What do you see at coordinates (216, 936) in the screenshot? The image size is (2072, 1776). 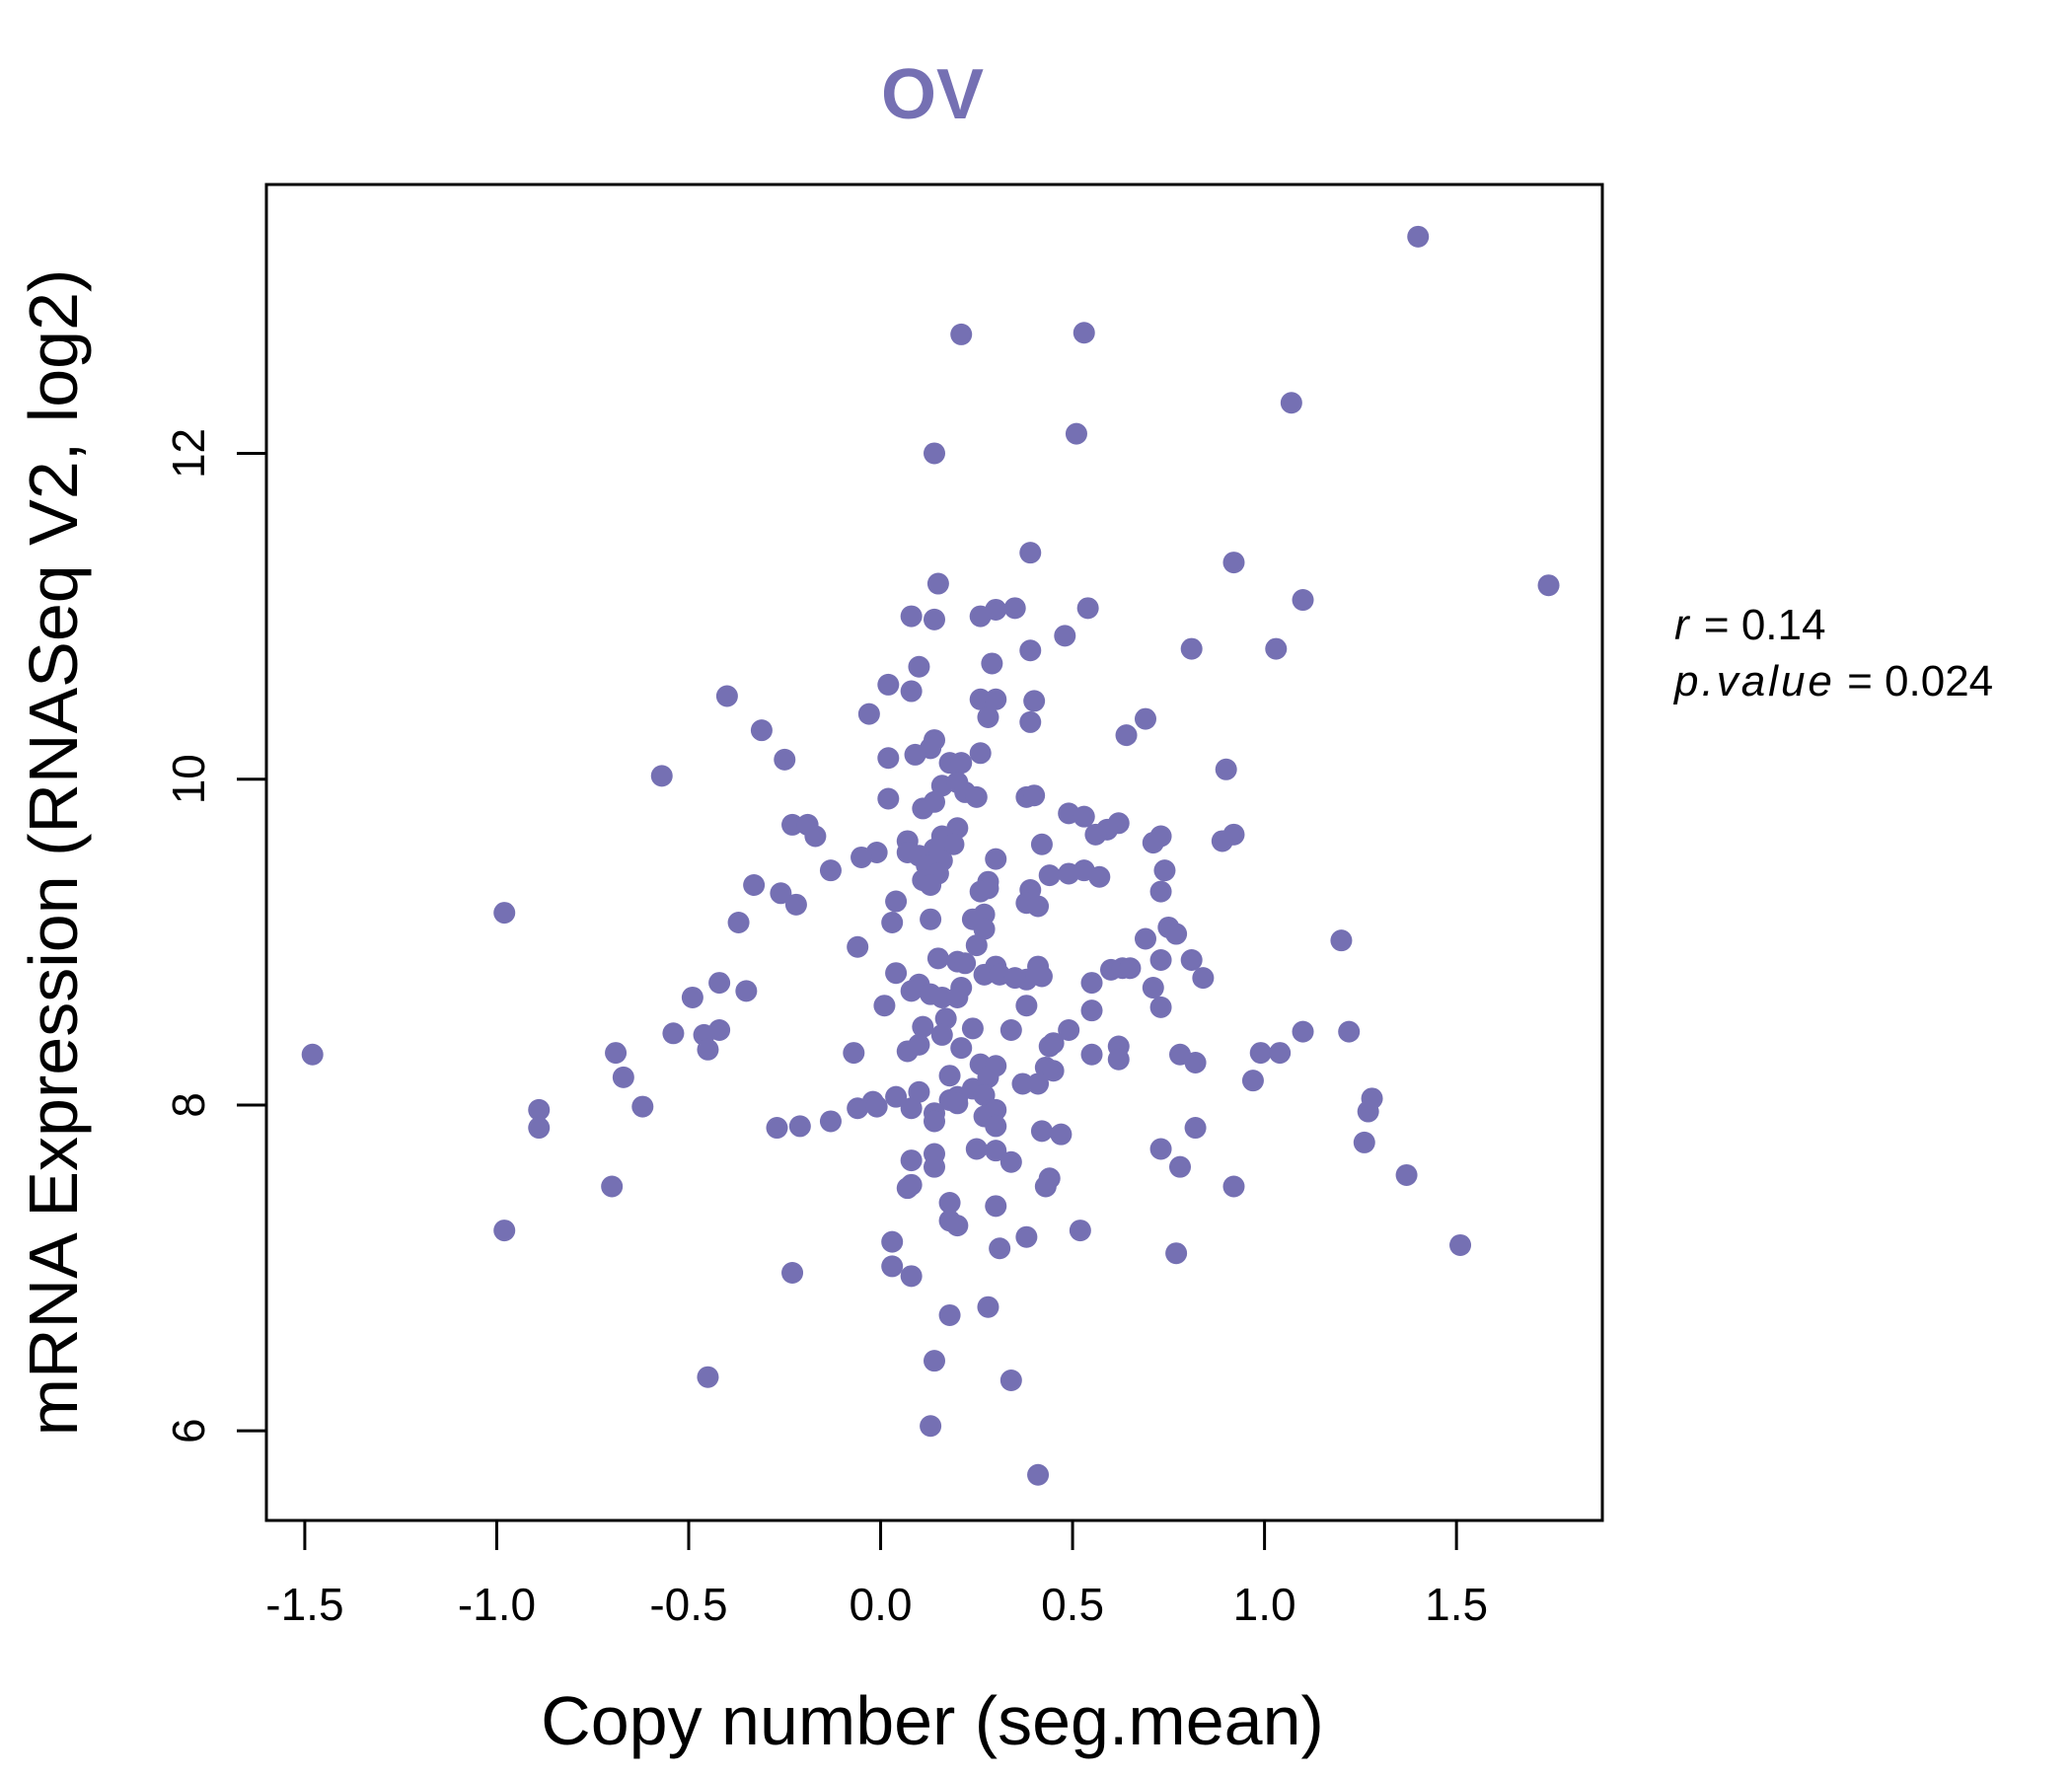 I see `y-axis: 6 8 10 12` at bounding box center [216, 936].